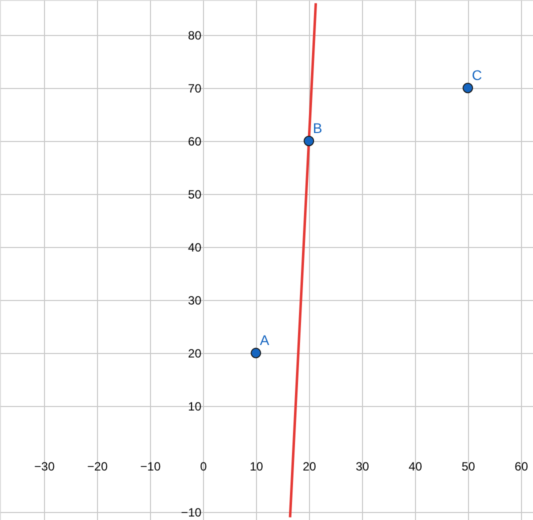 This screenshot has height=520, width=533. I want to click on y-tick-label: 10, so click(195, 407).